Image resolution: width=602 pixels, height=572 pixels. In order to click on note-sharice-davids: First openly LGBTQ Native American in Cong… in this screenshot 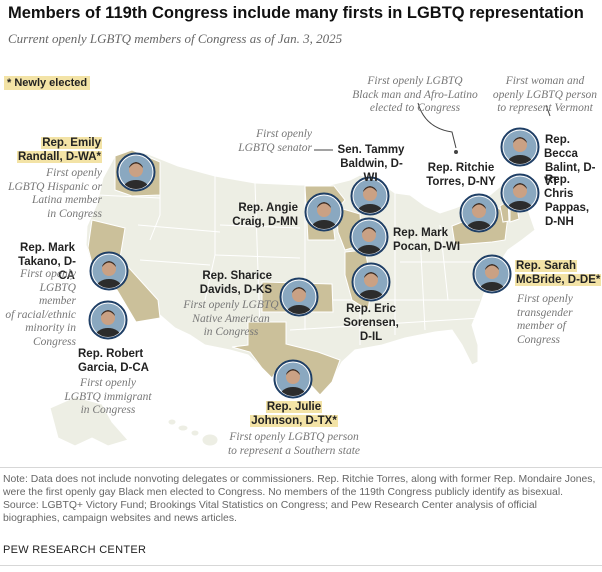, I will do `click(231, 318)`.